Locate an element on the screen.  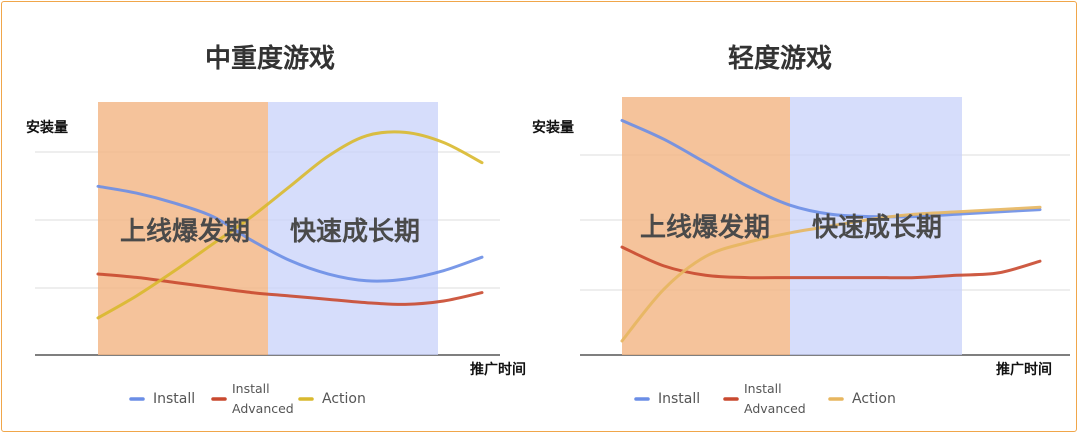
series-line-action is located at coordinates (831, 274).